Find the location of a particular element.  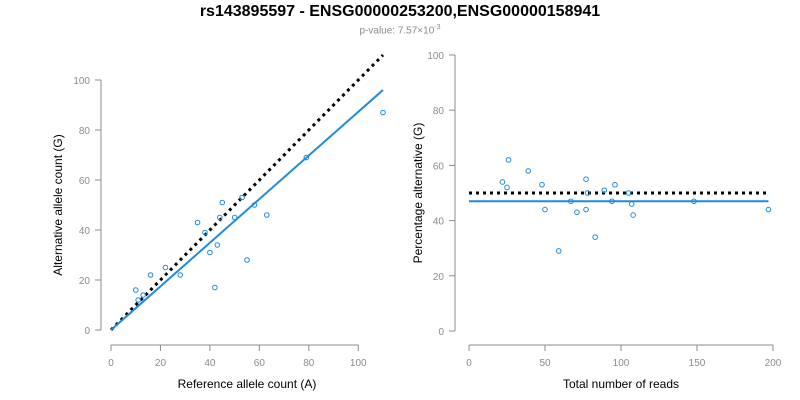

chart2-x-tick-label: 50 is located at coordinates (545, 363).